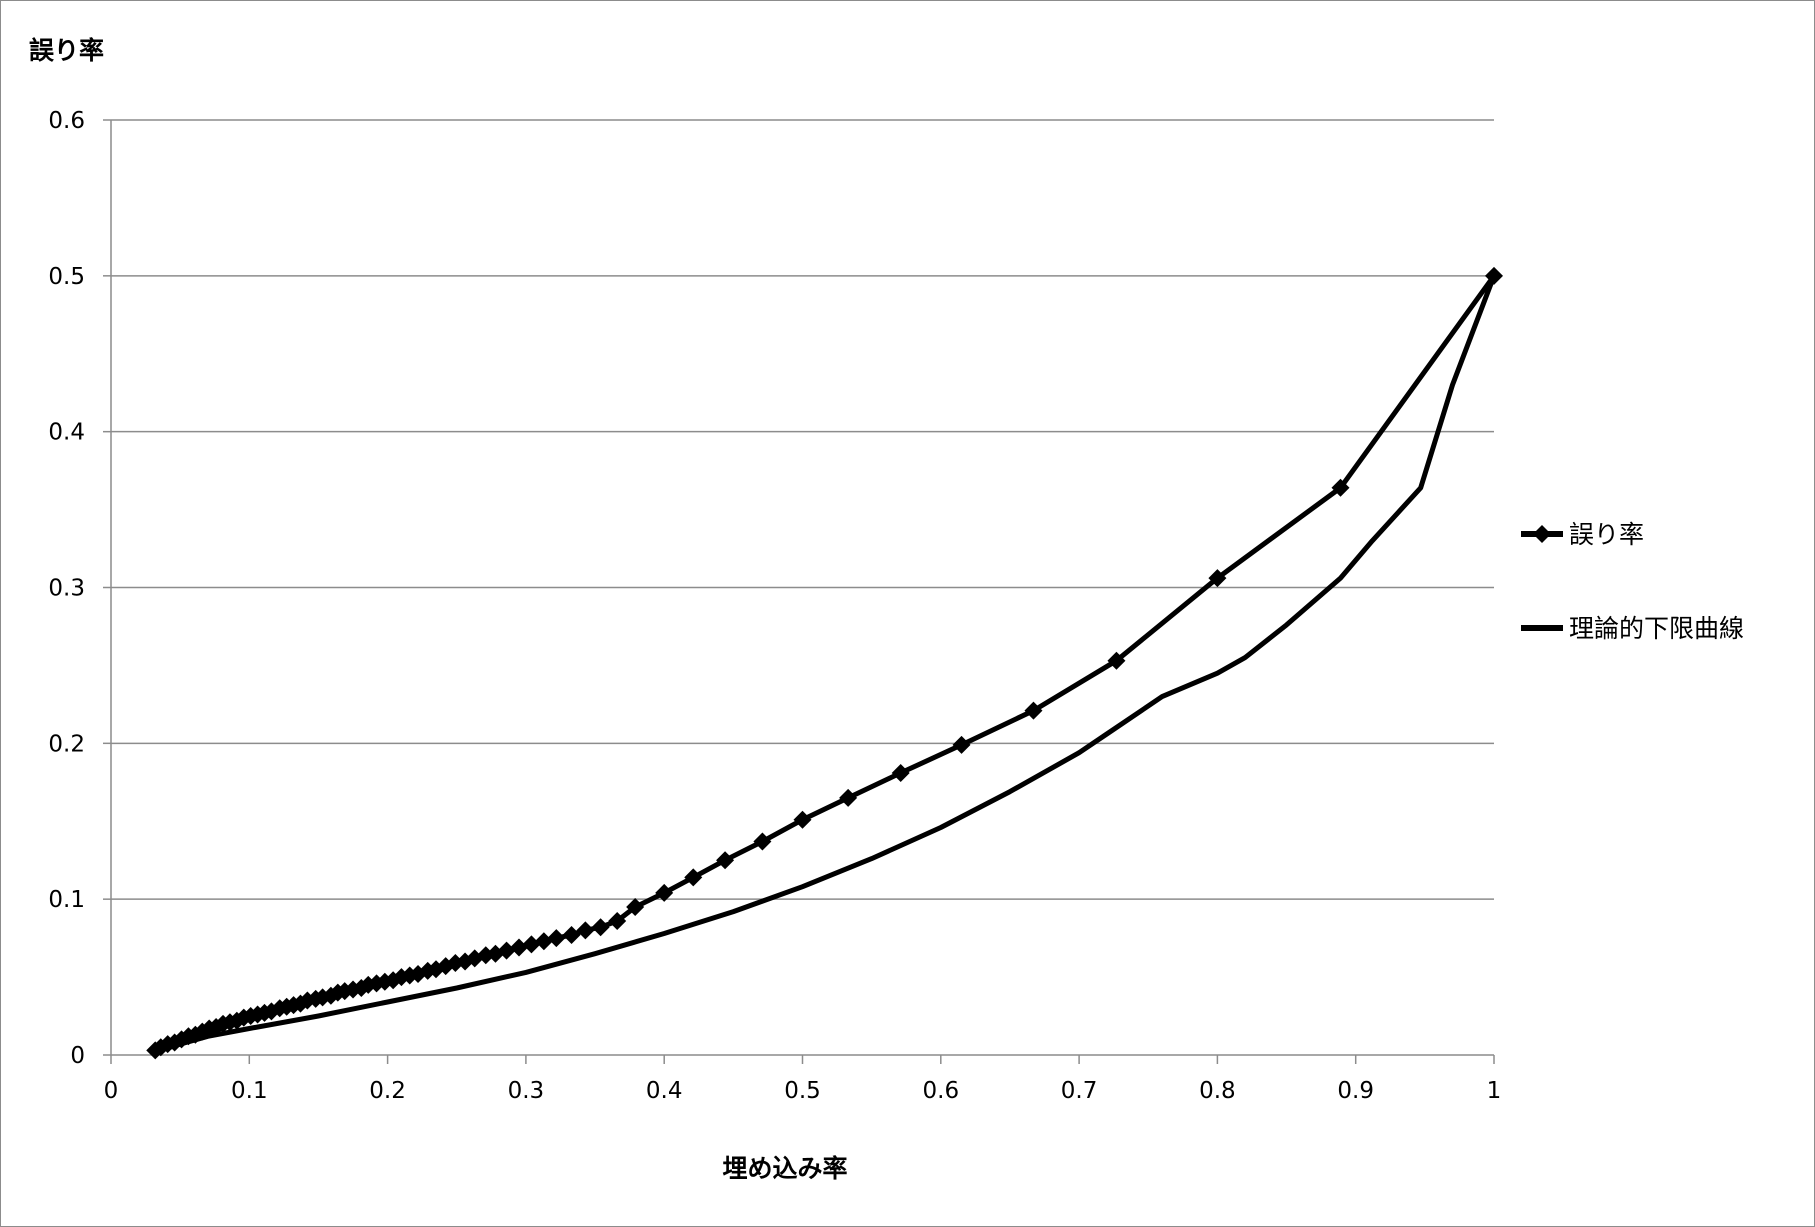 Image resolution: width=1815 pixels, height=1227 pixels. Describe the element at coordinates (784, 1168) in the screenshot. I see `x-axis-title: 埋め込み率` at that location.